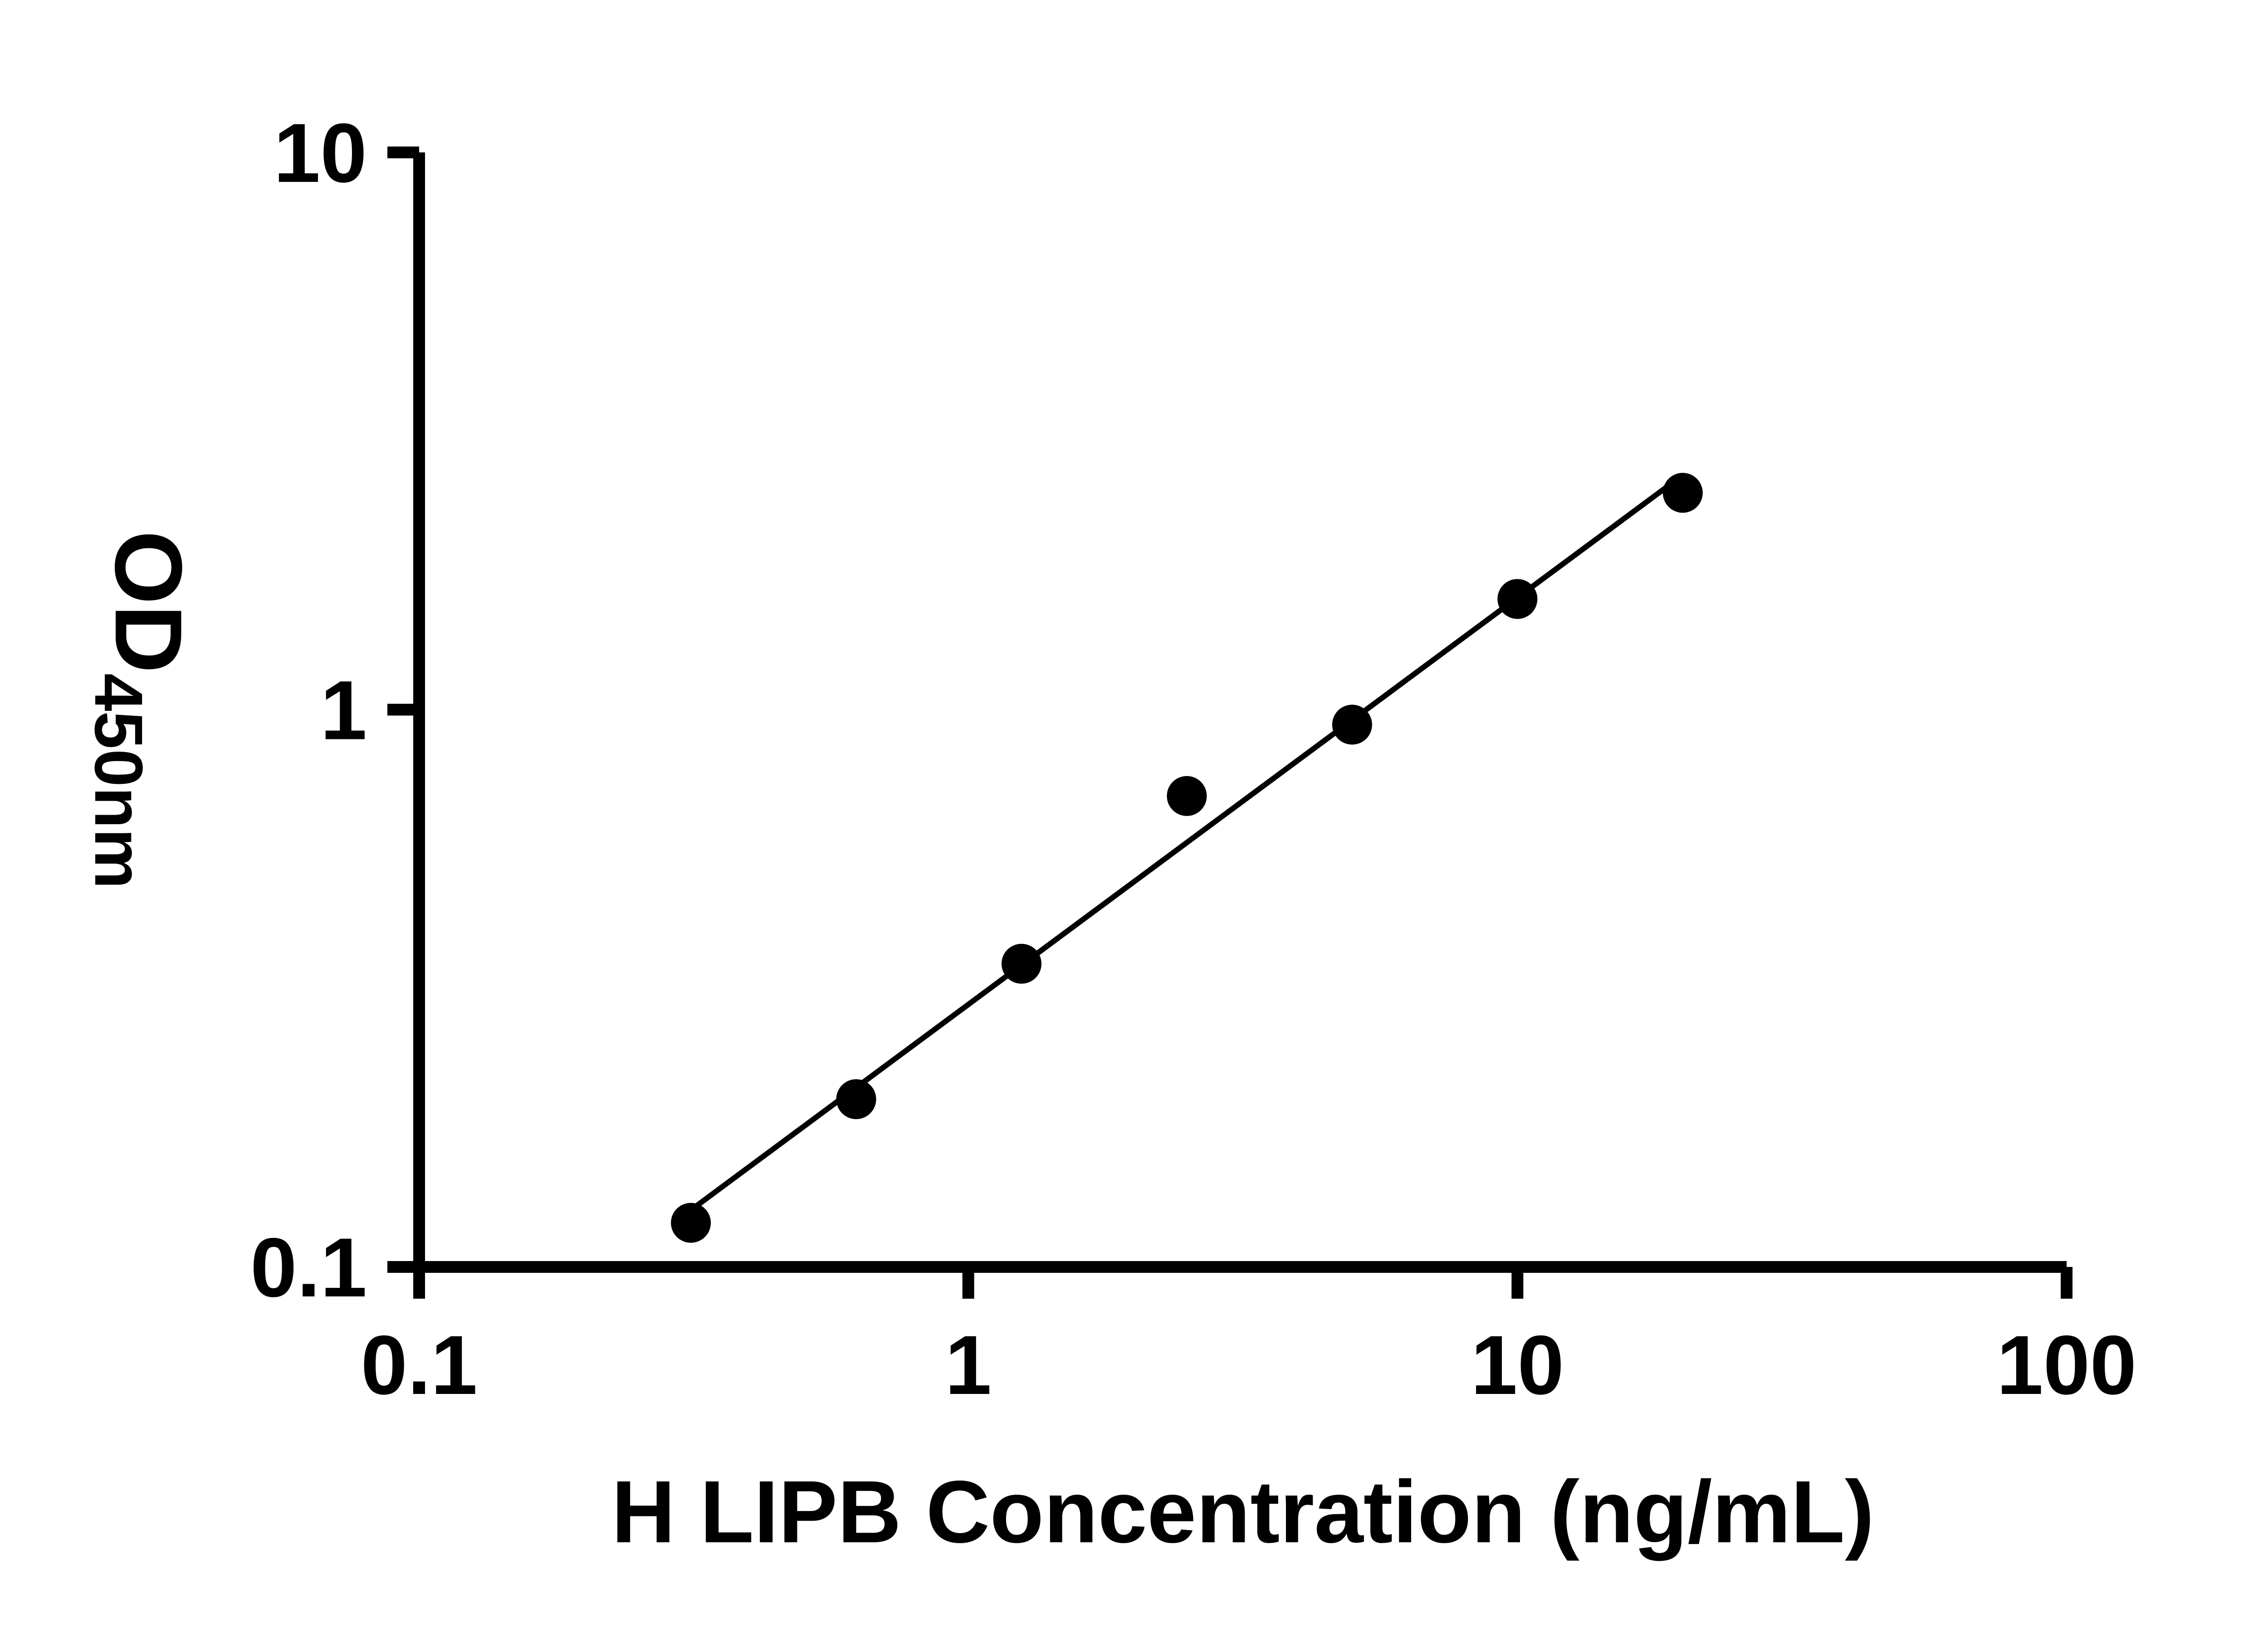  Describe the element at coordinates (309, 1268) in the screenshot. I see `y-tick-label: 0.1` at that location.